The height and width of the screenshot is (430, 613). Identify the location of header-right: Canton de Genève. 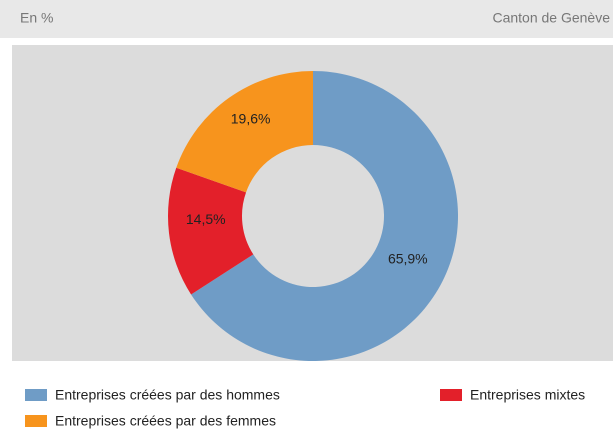
(551, 18).